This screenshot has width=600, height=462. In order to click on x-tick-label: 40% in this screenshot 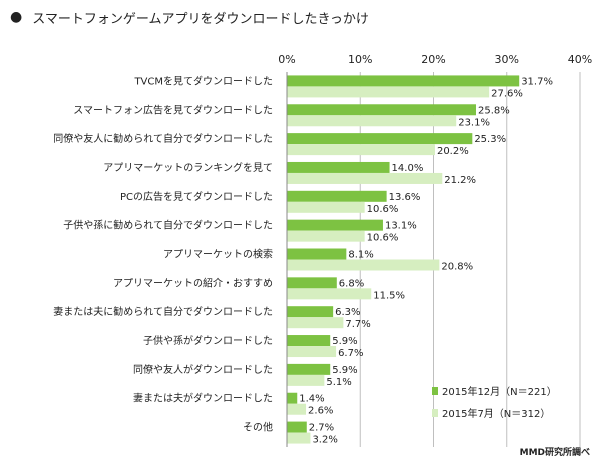, I will do `click(580, 59)`.